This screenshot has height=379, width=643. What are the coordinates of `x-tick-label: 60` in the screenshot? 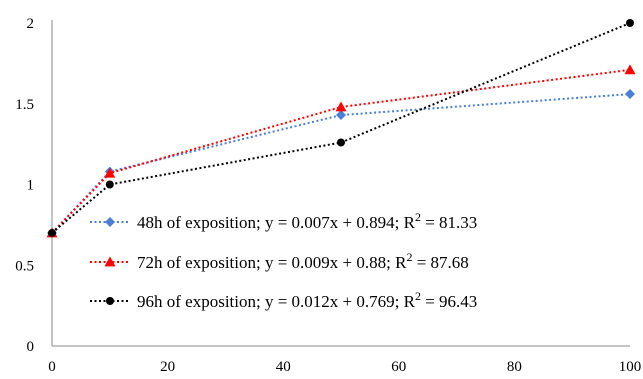 It's located at (398, 367).